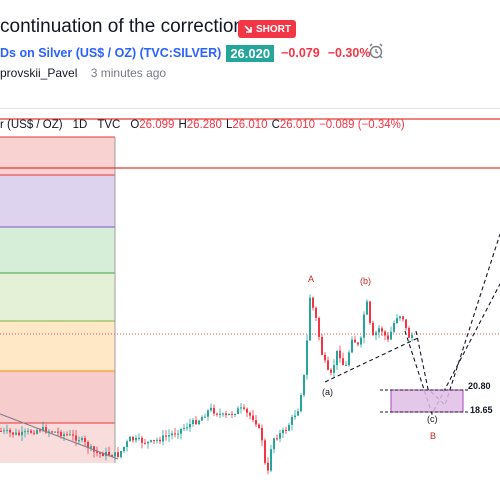 This screenshot has height=500, width=500. Describe the element at coordinates (376, 51) in the screenshot. I see `alarm-clock-icon` at that location.